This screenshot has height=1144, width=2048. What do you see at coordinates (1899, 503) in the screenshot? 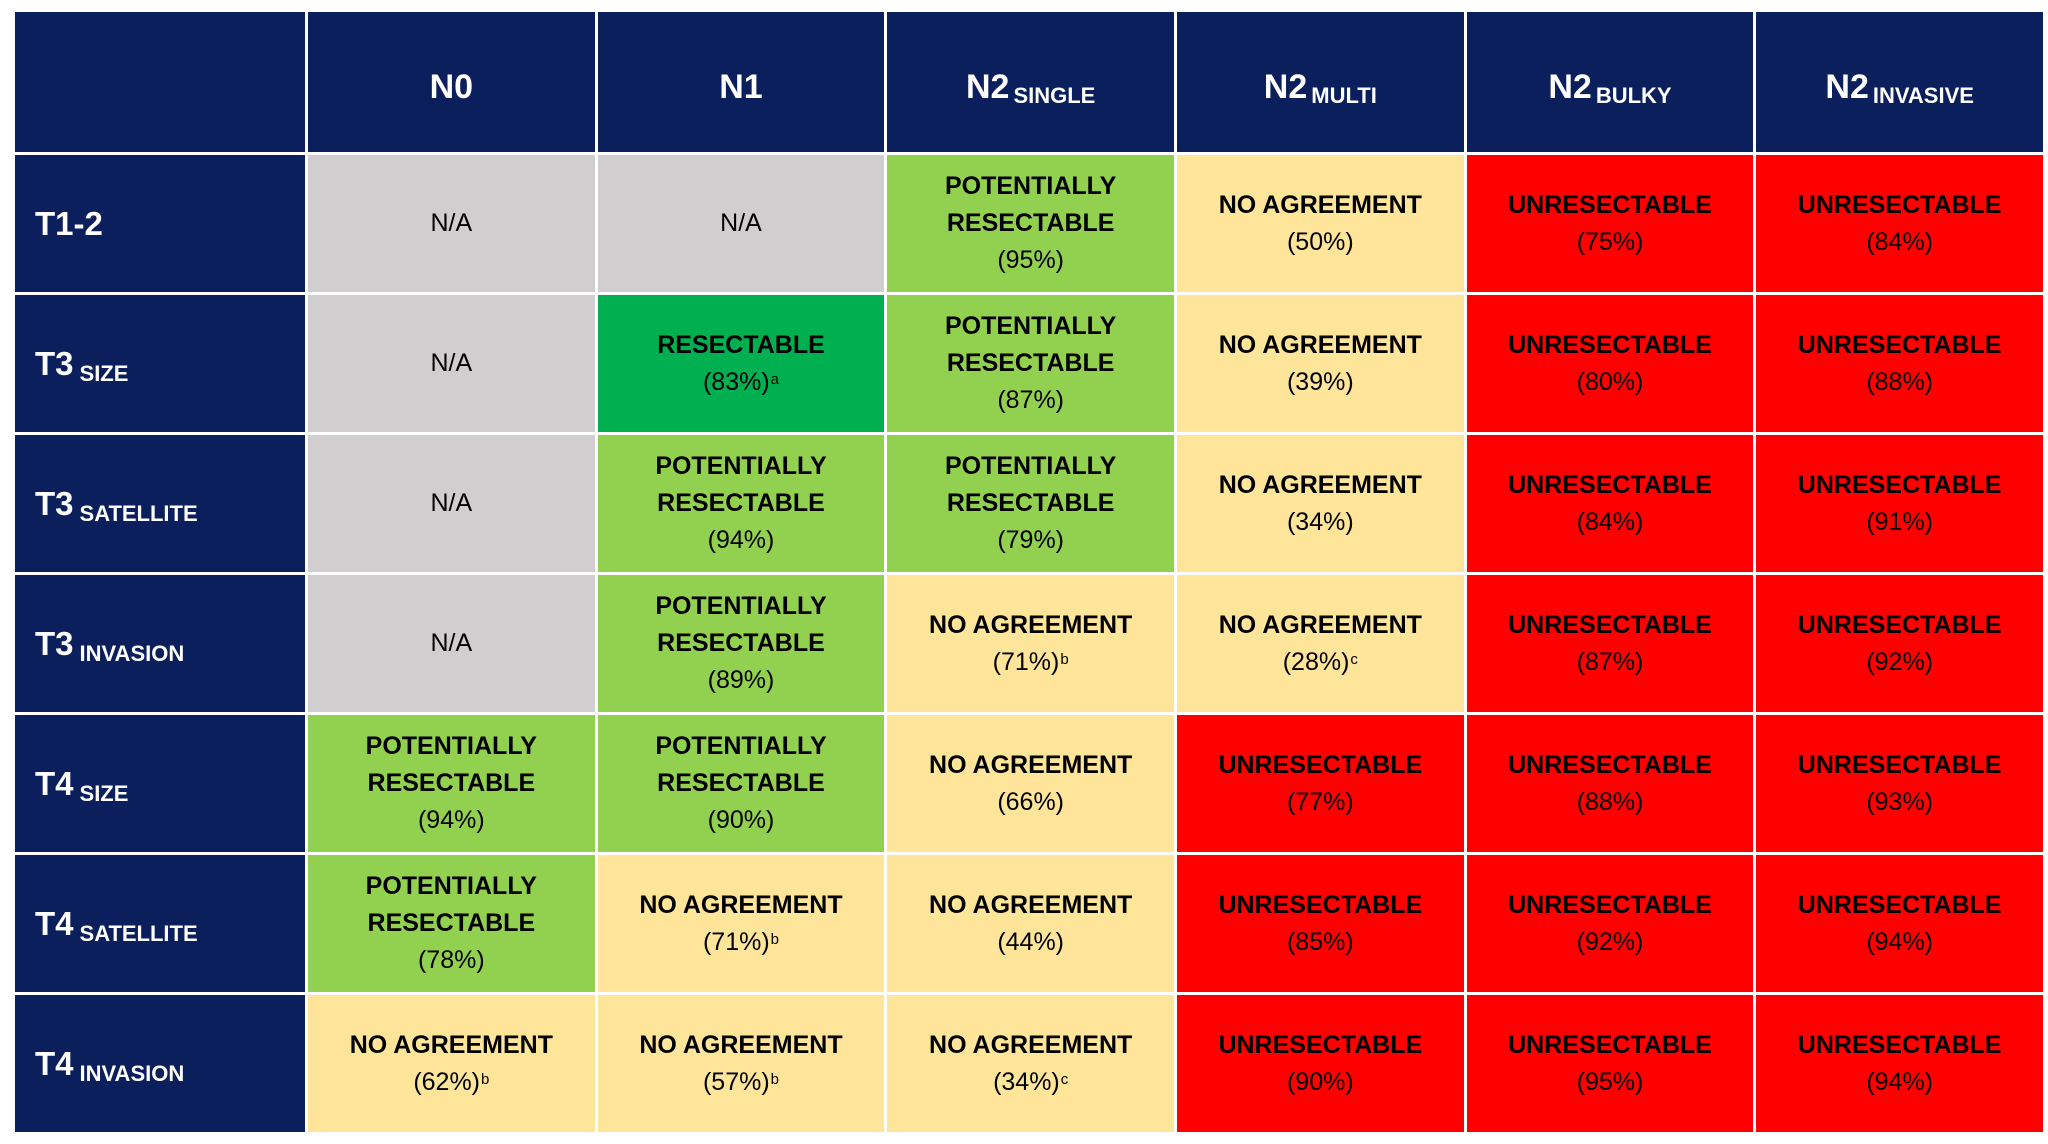
I see `table-cell: UNRESECTABLE (91%)` at bounding box center [1899, 503].